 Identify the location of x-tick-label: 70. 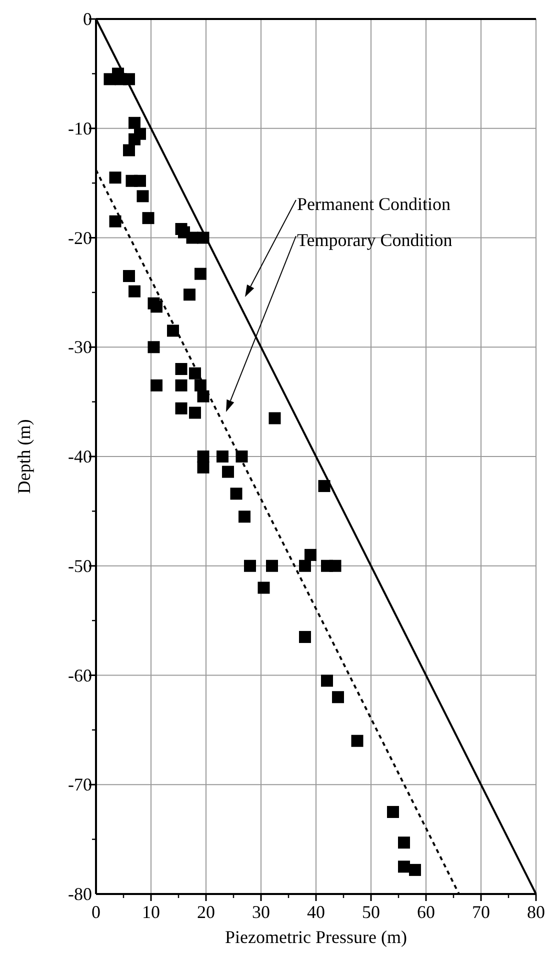
(481, 912).